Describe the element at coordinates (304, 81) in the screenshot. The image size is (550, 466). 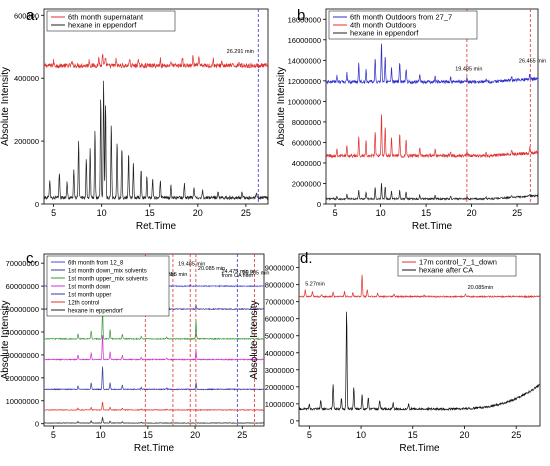
I see `y-tick-label: 12000000` at that location.